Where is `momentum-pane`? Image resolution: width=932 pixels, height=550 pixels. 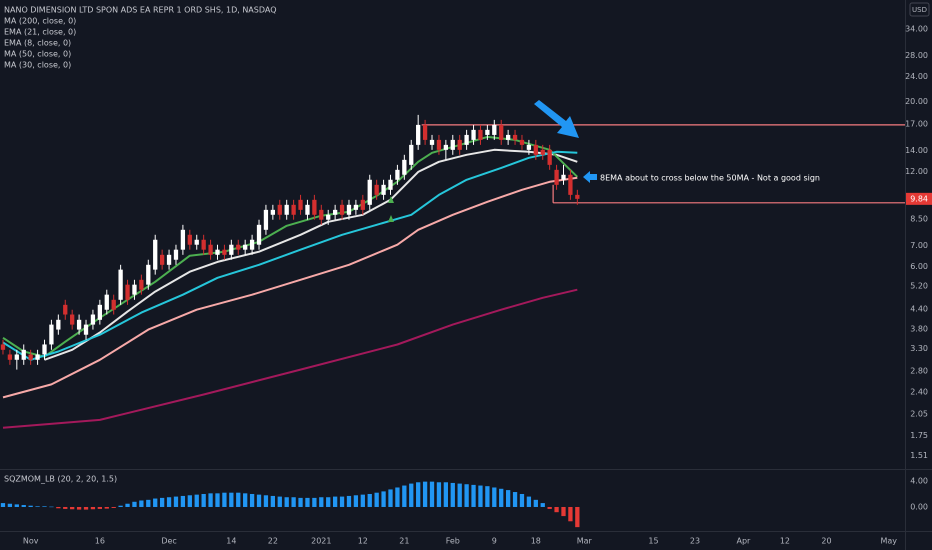 momentum-pane is located at coordinates (290, 504).